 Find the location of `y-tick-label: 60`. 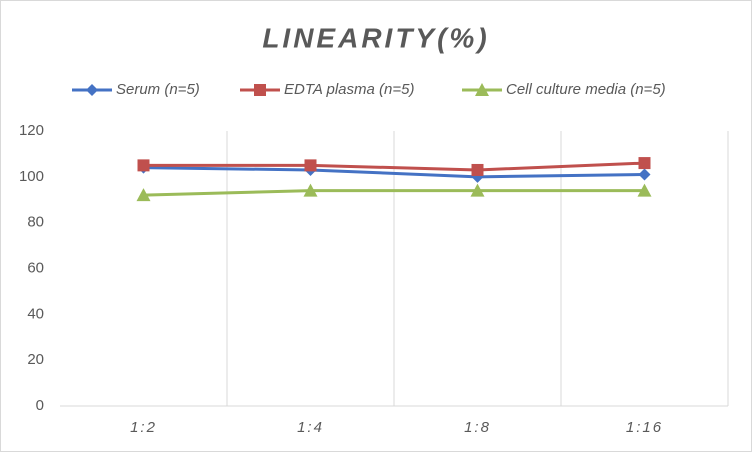

y-tick-label: 60 is located at coordinates (35, 267).